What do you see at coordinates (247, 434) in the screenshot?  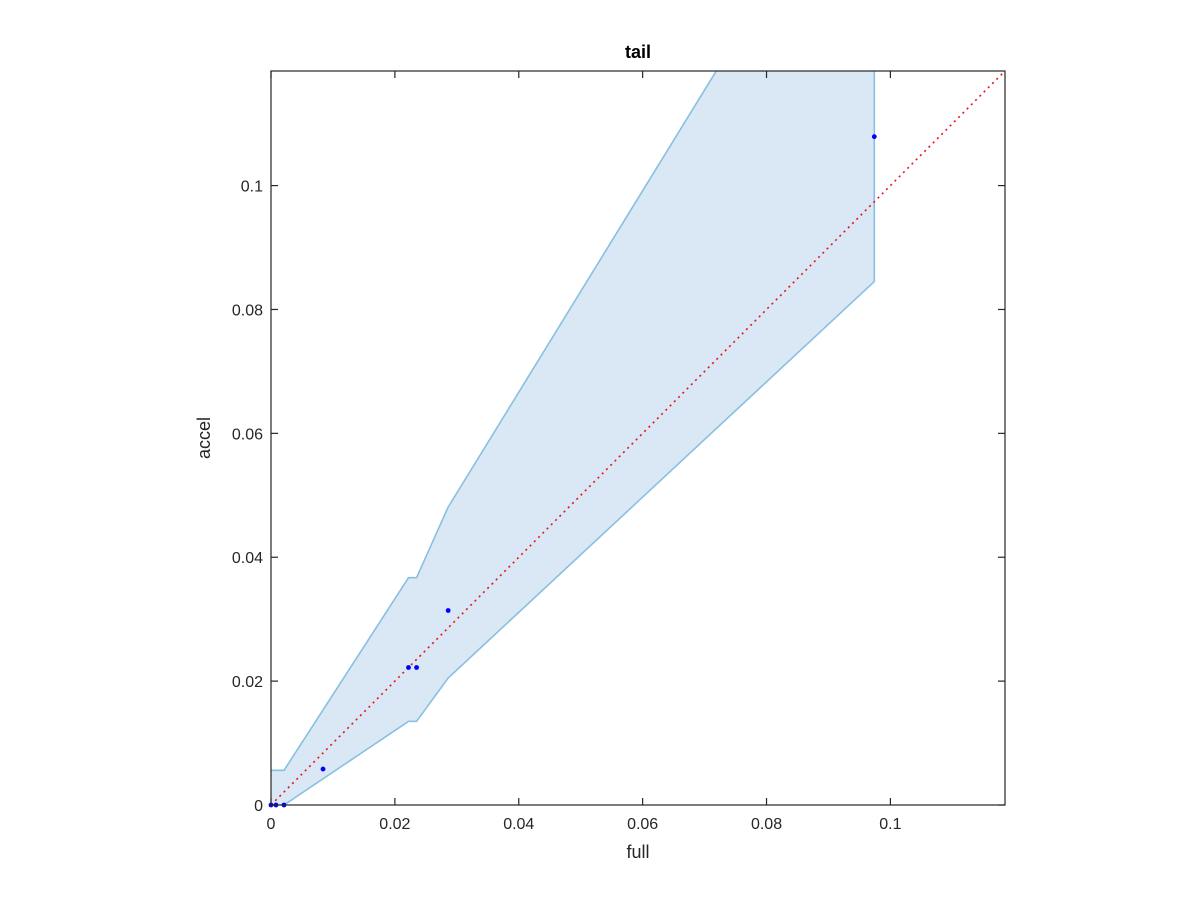 I see `y-tick-label: 0.06` at bounding box center [247, 434].